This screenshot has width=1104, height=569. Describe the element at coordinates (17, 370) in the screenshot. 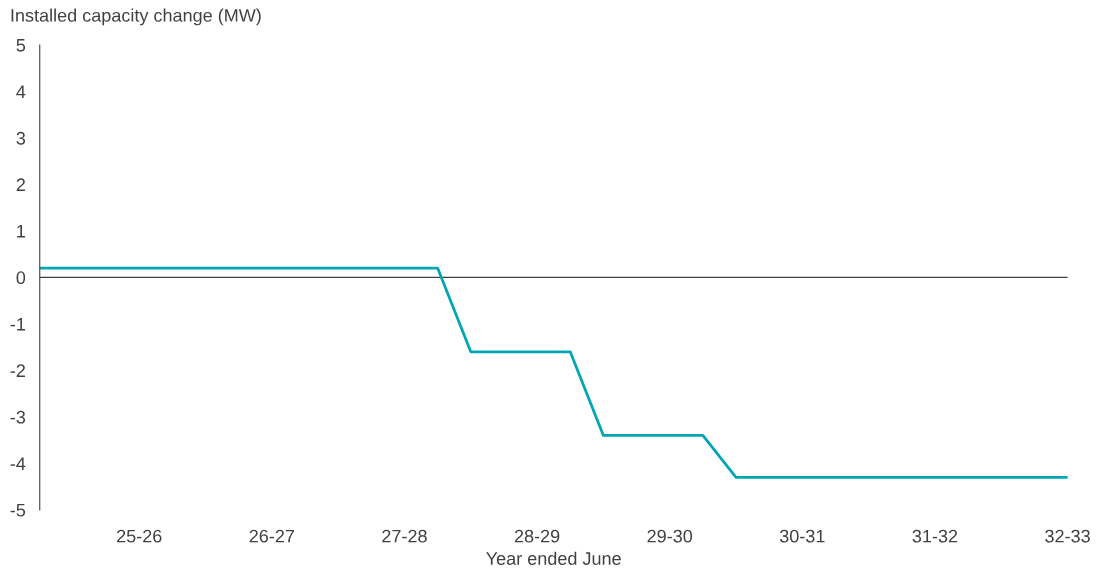

I see `y-tick-label: -2` at that location.